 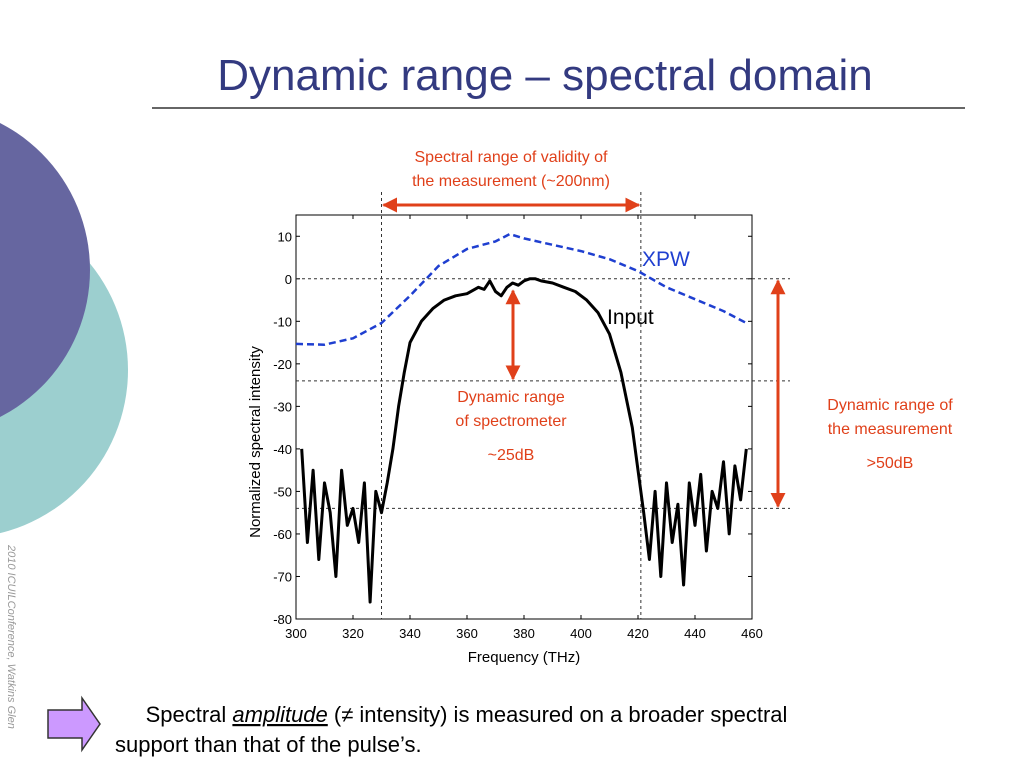 What do you see at coordinates (282, 406) in the screenshot?
I see `y-tick-label: -30` at bounding box center [282, 406].